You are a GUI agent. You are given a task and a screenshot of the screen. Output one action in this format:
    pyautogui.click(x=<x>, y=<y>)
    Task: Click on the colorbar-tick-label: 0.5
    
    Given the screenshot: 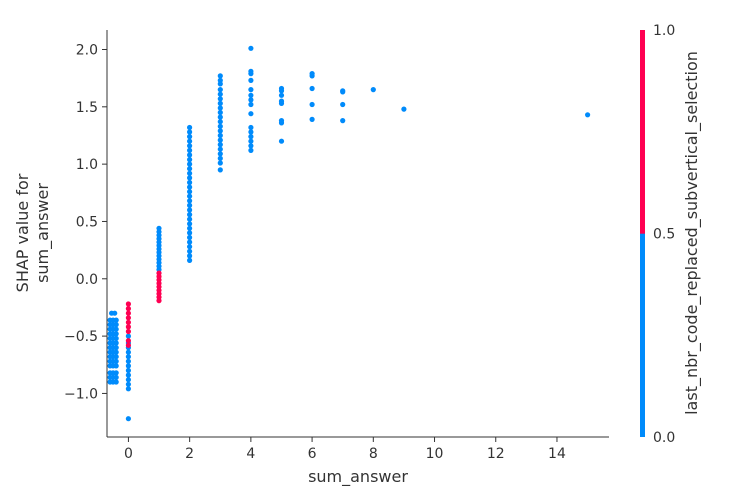 What is the action you would take?
    pyautogui.click(x=664, y=235)
    